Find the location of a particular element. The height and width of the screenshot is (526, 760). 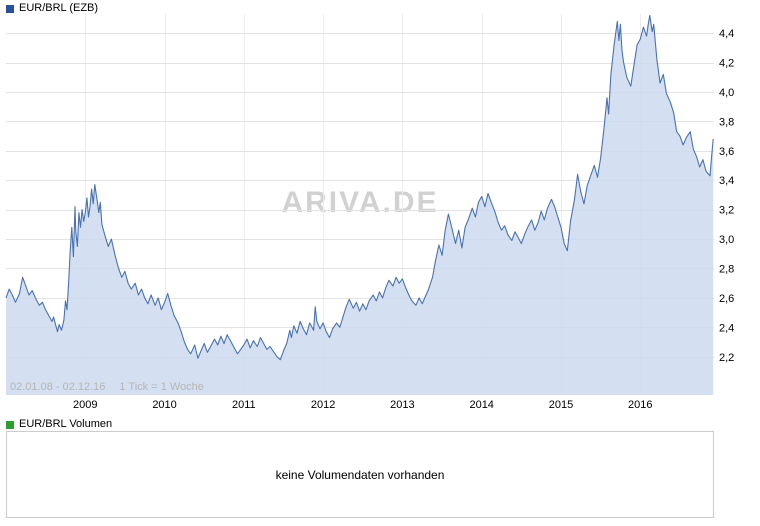

y-axis-label: 3,6 is located at coordinates (726, 152).